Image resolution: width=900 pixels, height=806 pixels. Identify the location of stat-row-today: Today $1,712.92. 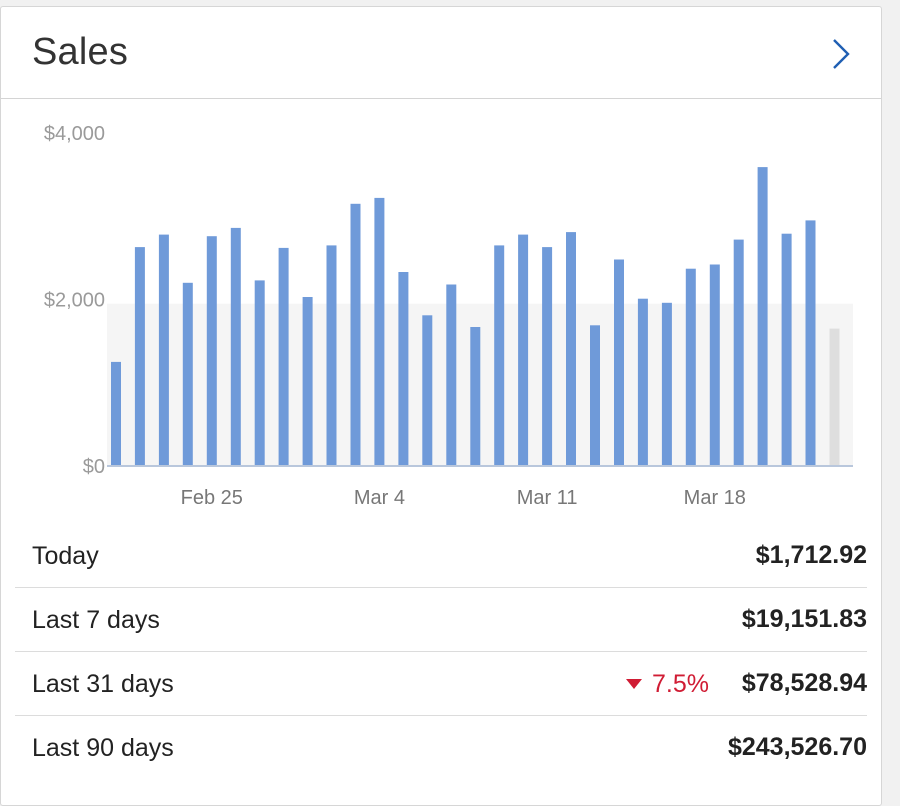
(441, 556).